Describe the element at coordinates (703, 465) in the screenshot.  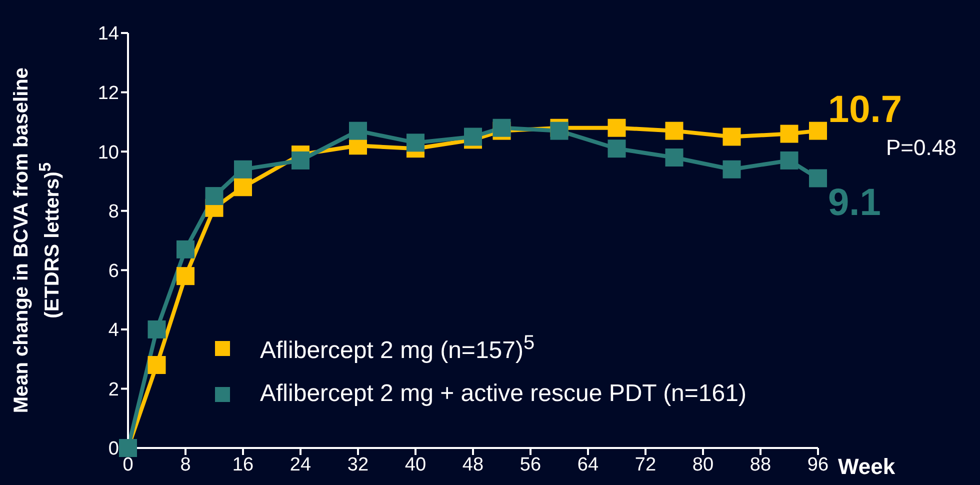
I see `x-tick-label: 80` at that location.